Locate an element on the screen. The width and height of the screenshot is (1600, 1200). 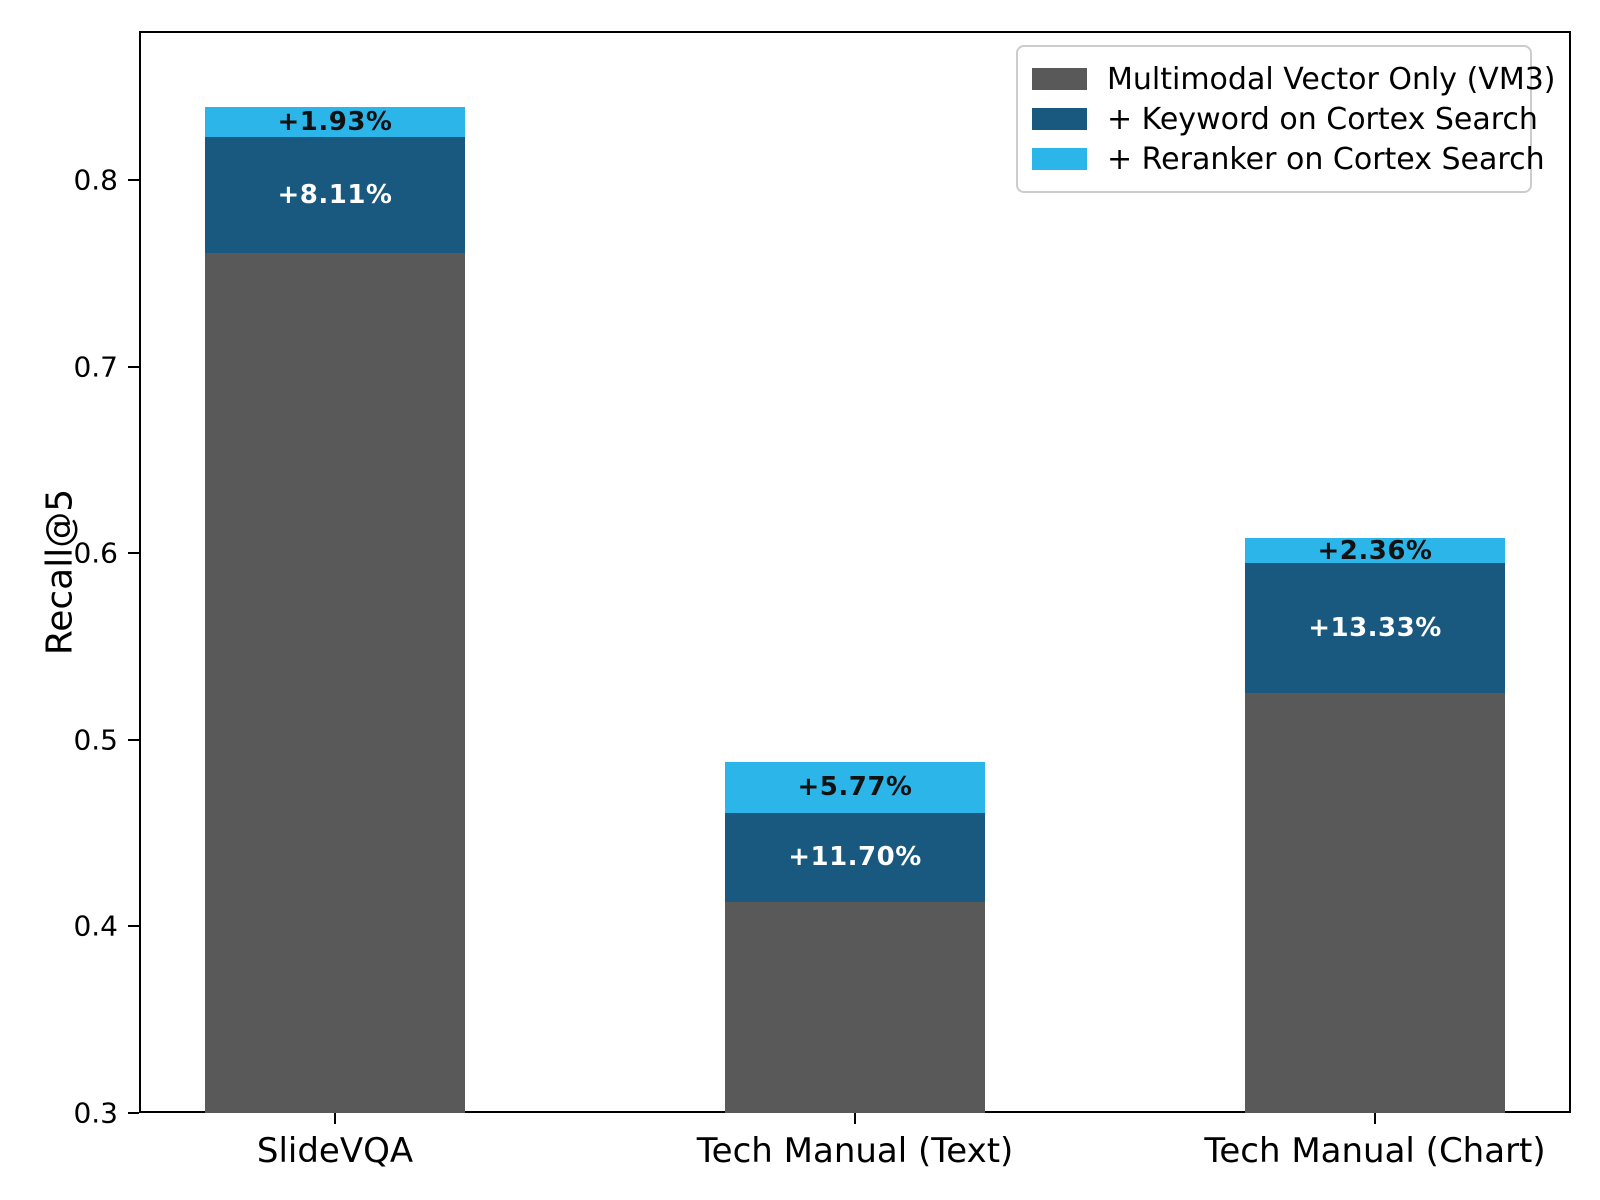
legend-item: + Keyword on Cortex Search is located at coordinates (1285, 119).